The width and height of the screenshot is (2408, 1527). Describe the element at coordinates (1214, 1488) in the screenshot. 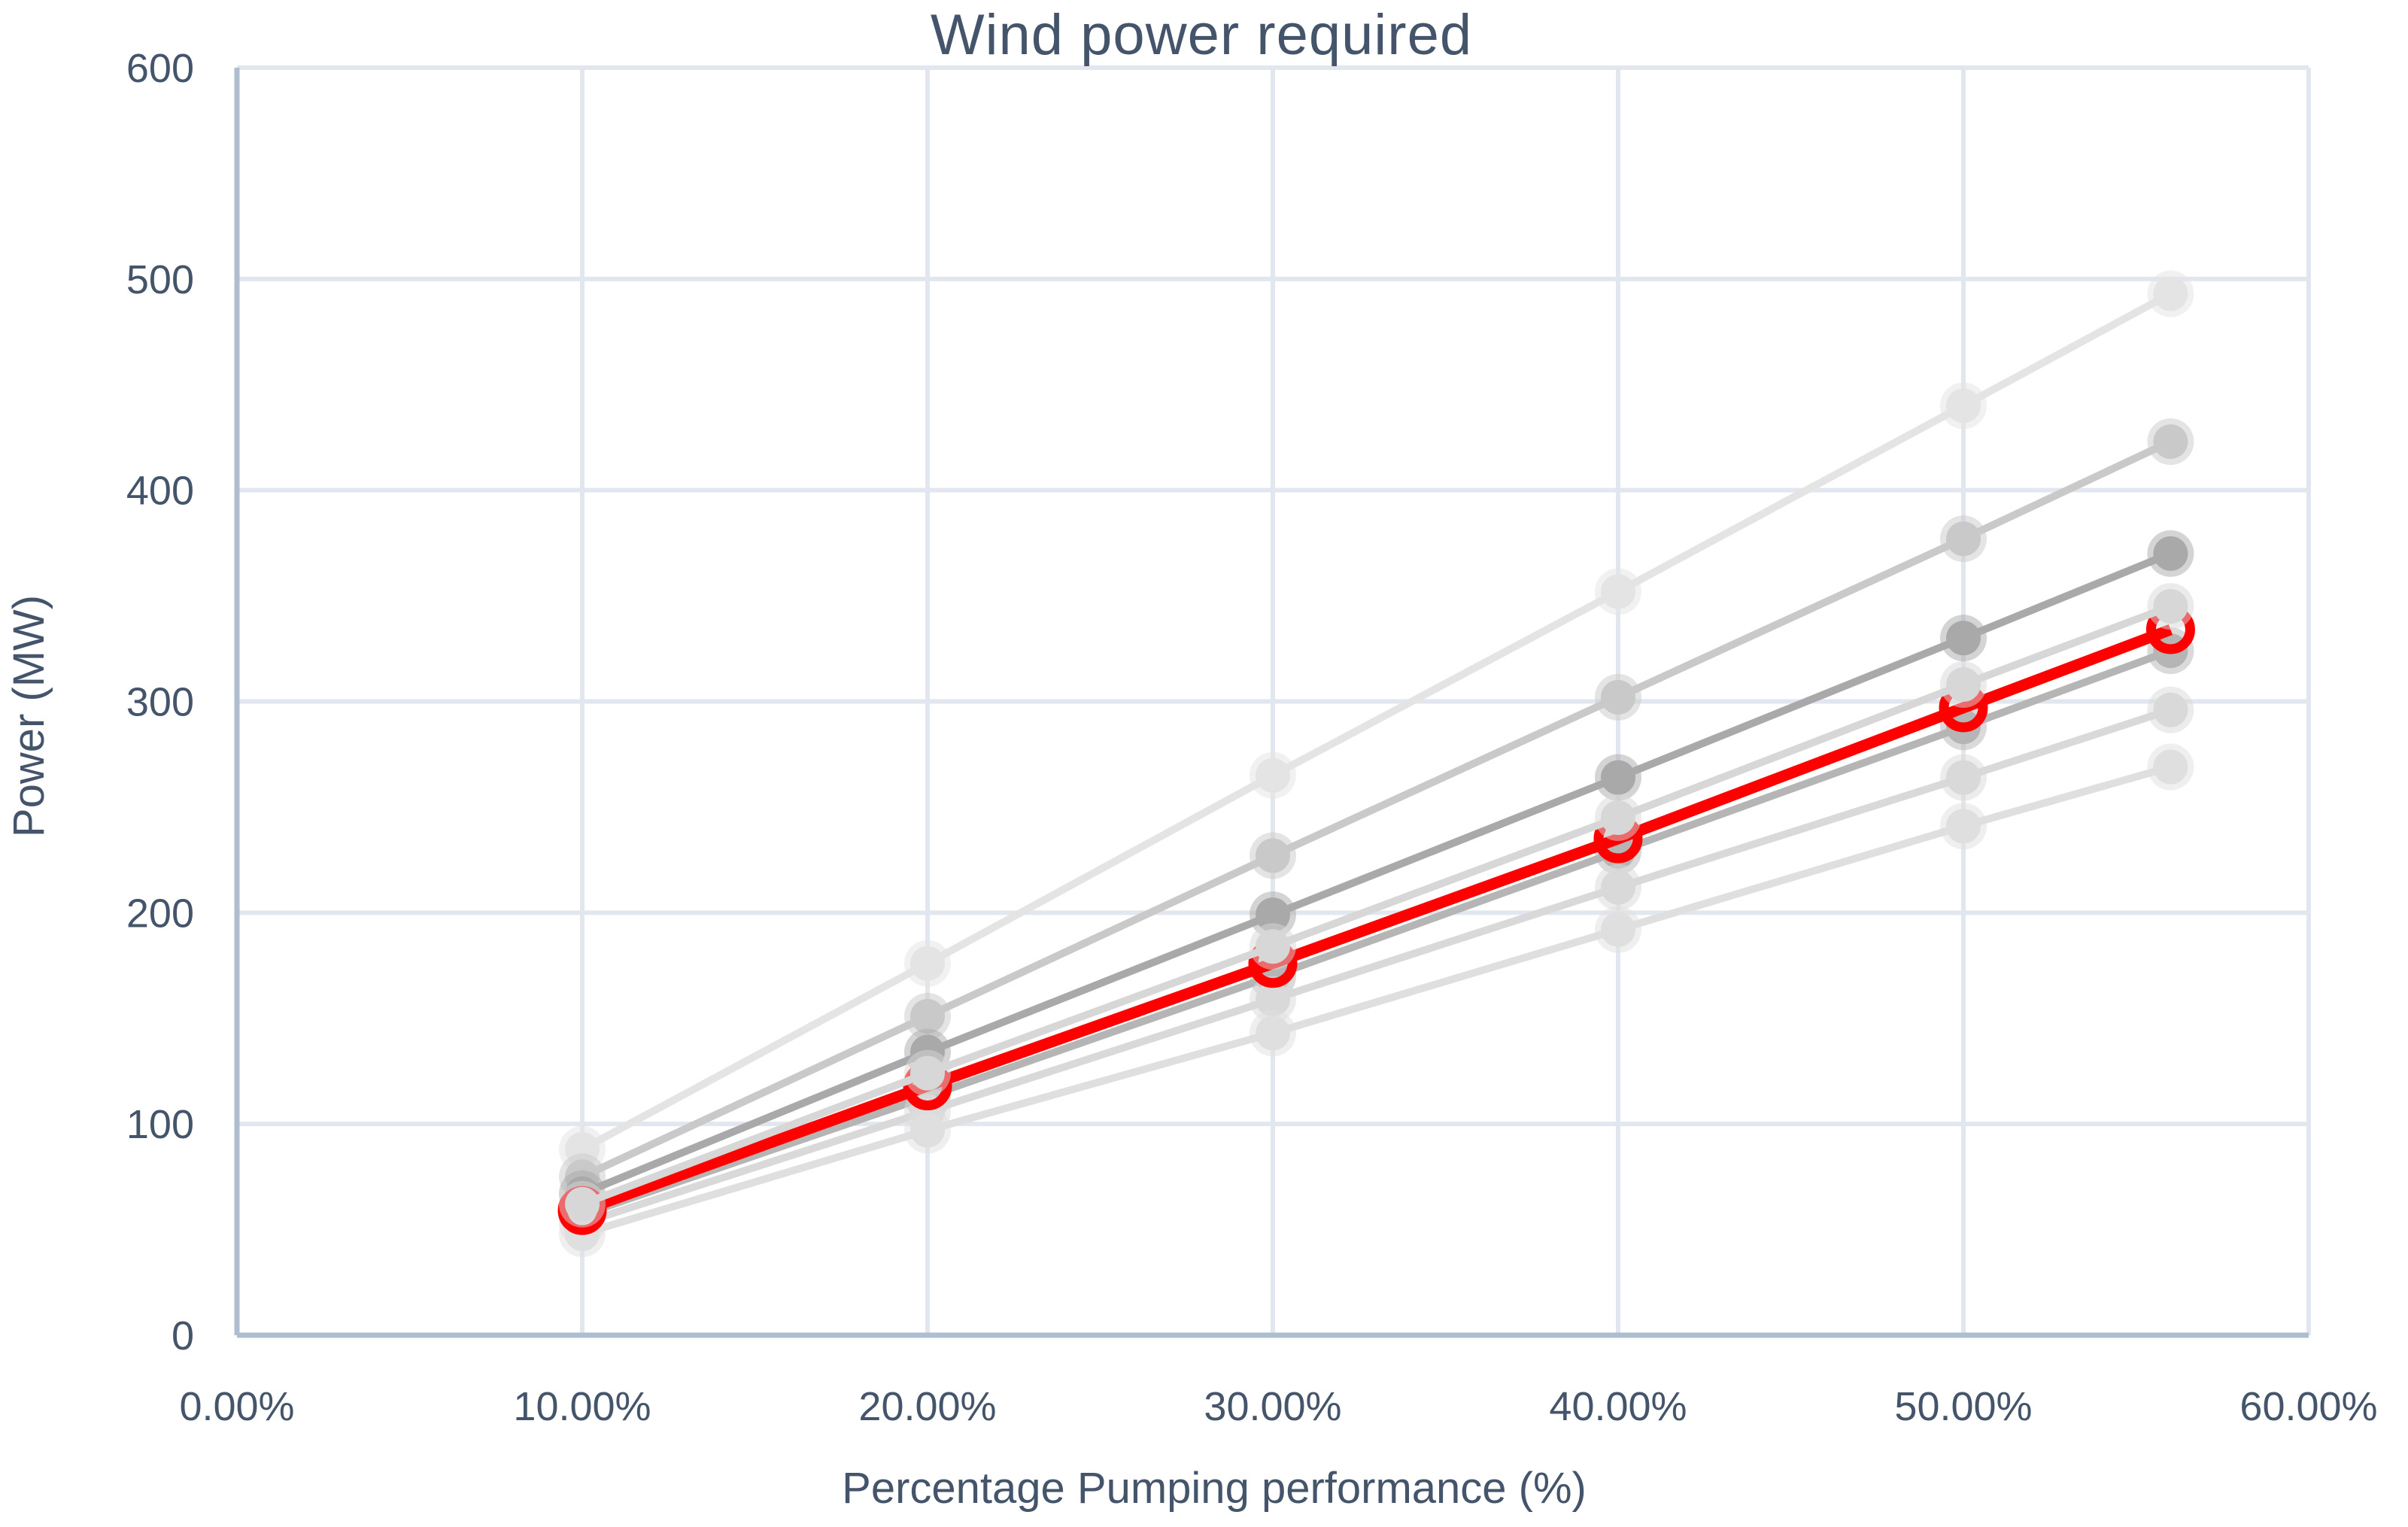

I see `x-axis-title: Percentage Pumping performance (%)` at that location.